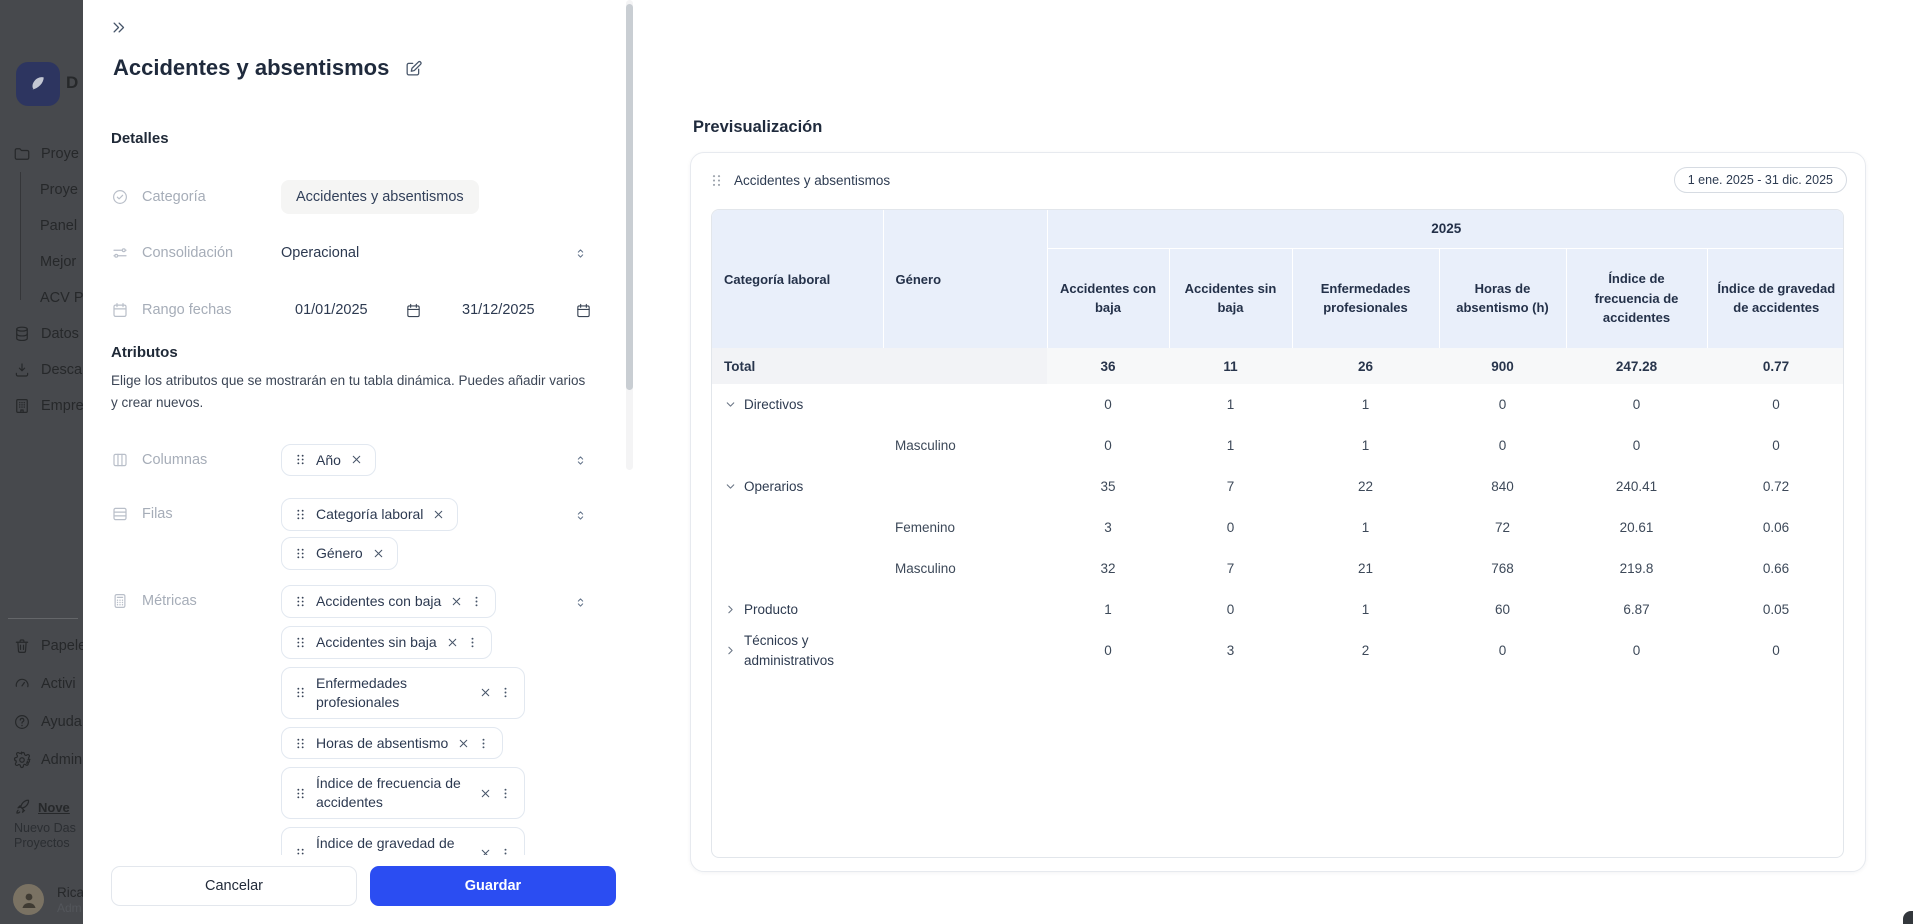  Describe the element at coordinates (1277, 609) in the screenshot. I see `table-row: Producto 1 0 1 60 6.87 0.05` at that location.